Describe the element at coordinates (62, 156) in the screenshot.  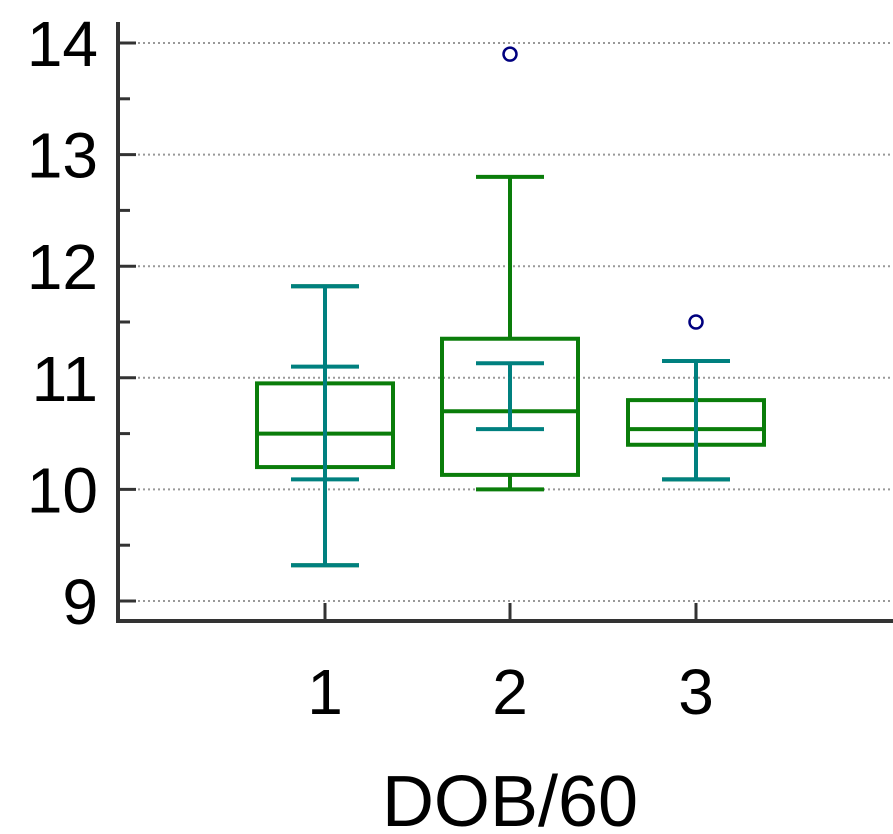
I see `y-tick-label: 13` at that location.